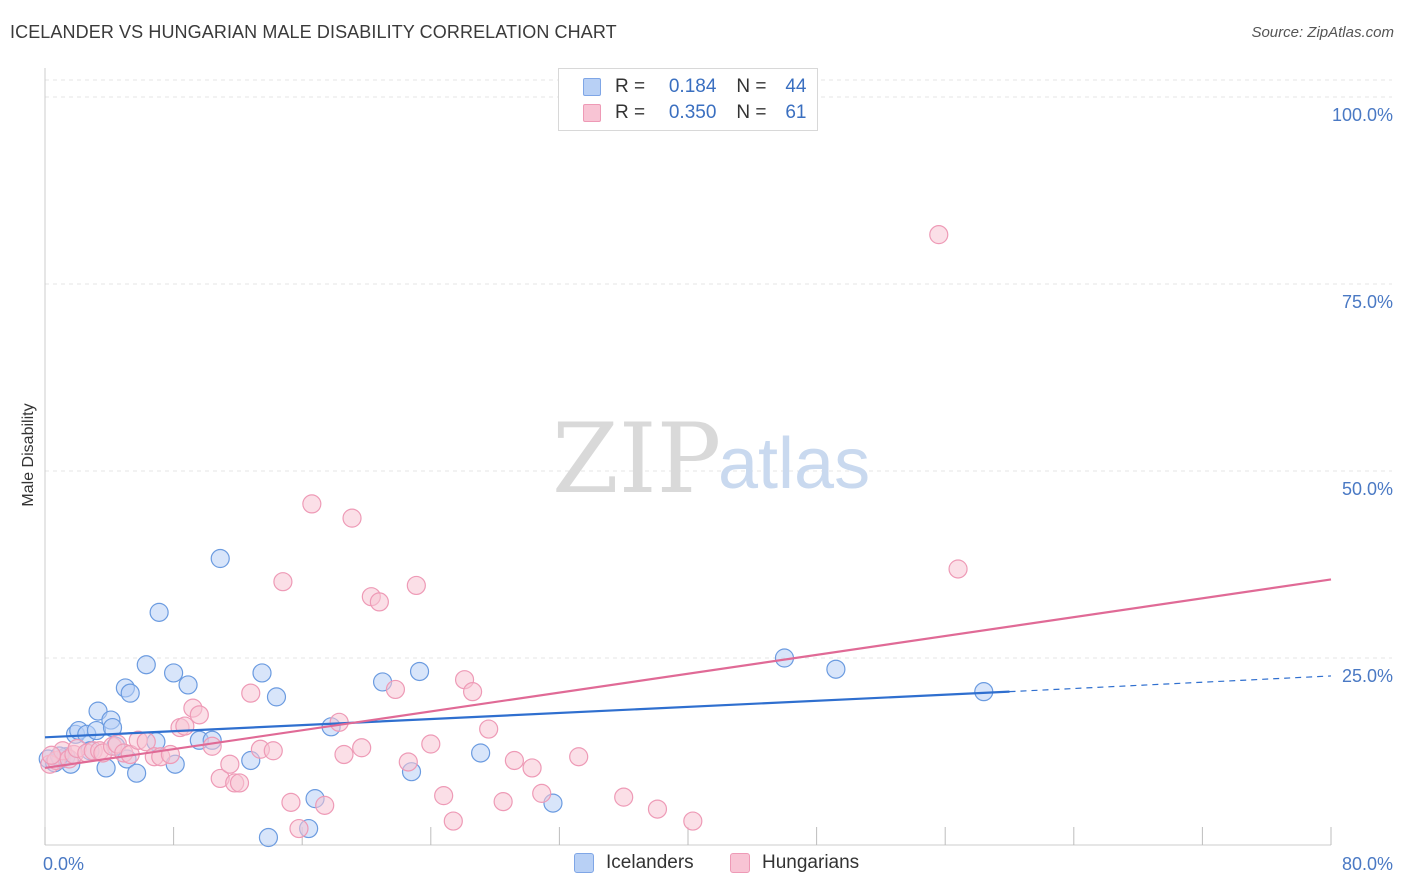 The height and width of the screenshot is (892, 1406). Describe the element at coordinates (811, 862) in the screenshot. I see `series-label-hungarians: Hungarians` at that location.